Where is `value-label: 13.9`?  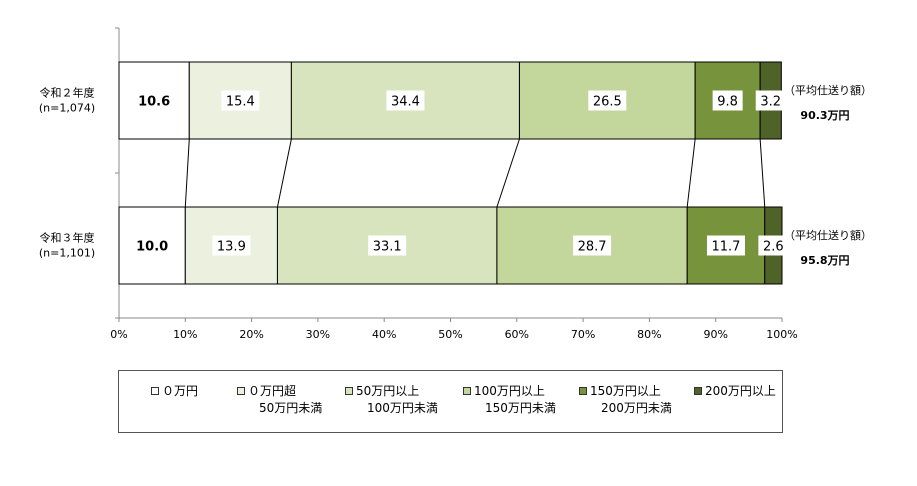
value-label: 13.9 is located at coordinates (231, 247).